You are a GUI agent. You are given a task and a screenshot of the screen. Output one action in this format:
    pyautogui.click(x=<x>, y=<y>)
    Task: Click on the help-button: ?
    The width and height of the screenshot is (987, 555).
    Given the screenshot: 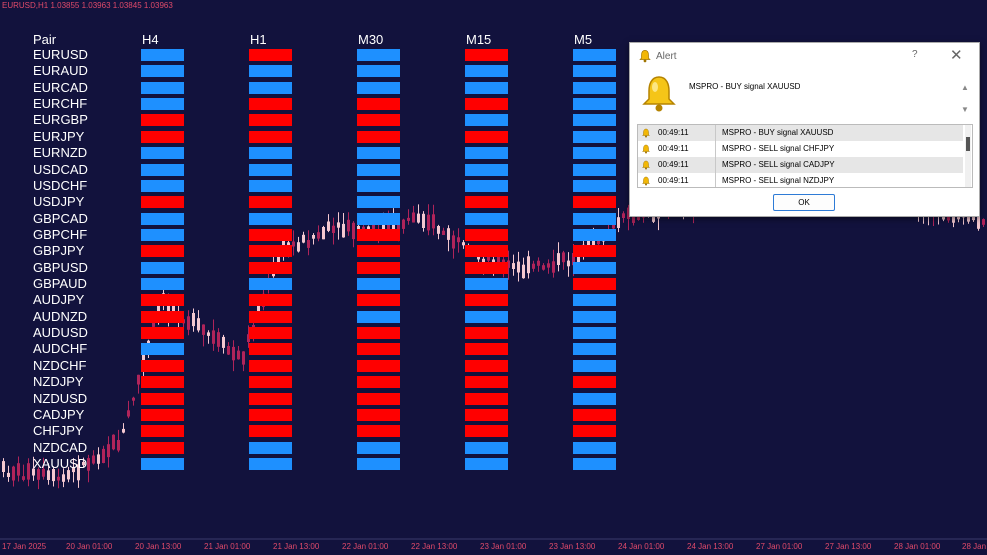 What is the action you would take?
    pyautogui.click(x=915, y=54)
    